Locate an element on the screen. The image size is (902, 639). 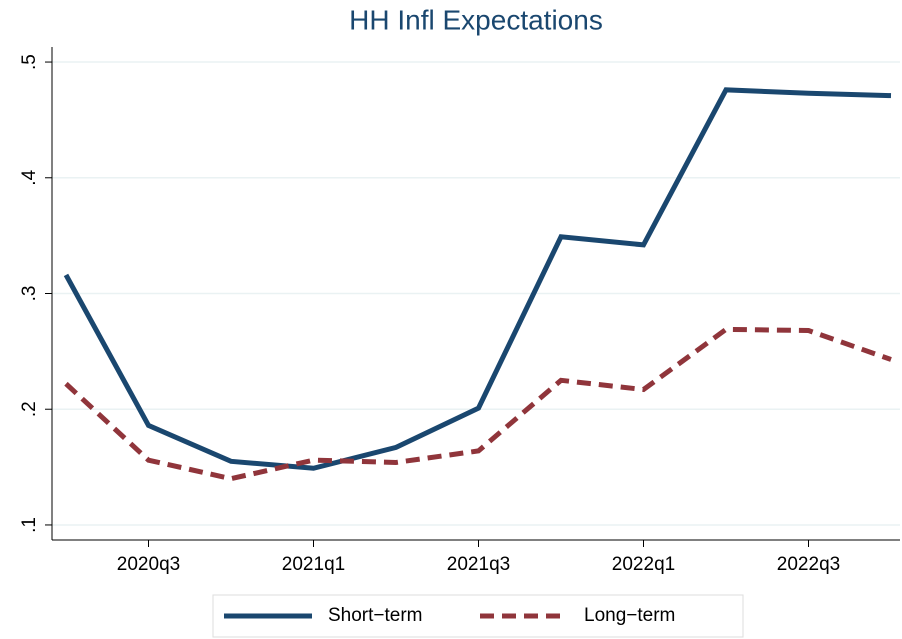
x-tick-label: 2020q3 is located at coordinates (148, 564).